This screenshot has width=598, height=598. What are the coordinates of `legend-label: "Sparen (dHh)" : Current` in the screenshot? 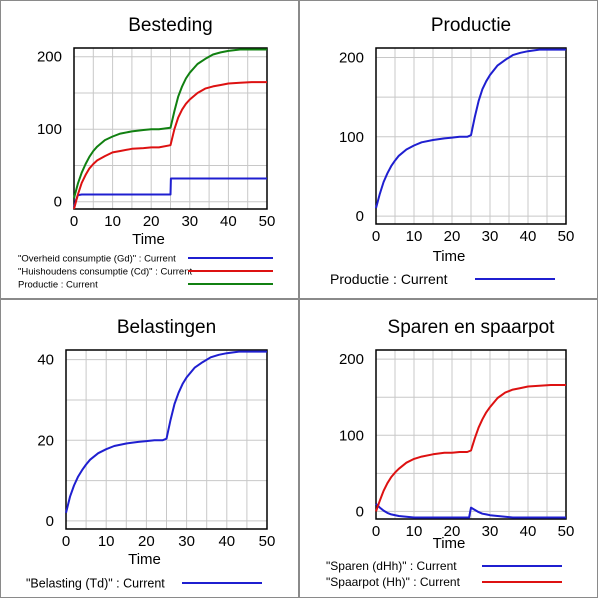 It's located at (391, 566).